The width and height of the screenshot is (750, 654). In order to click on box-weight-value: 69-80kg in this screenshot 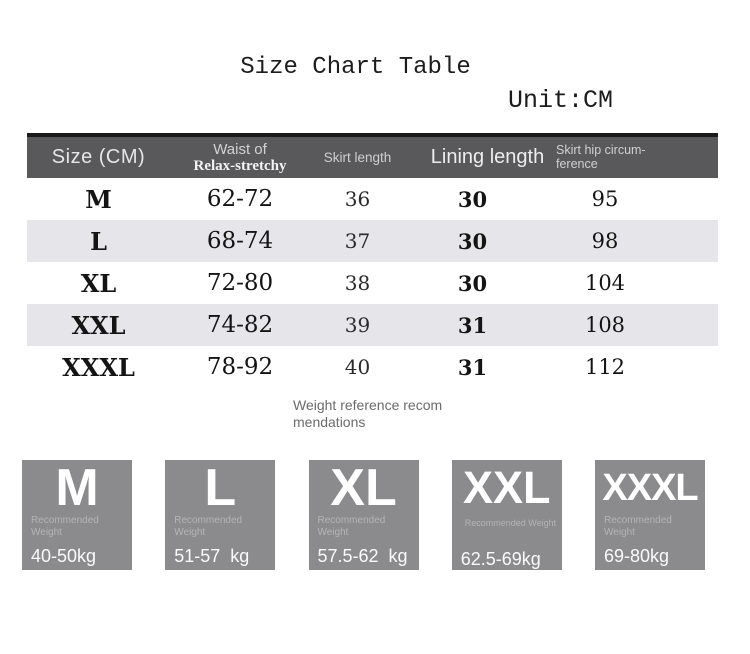, I will do `click(637, 556)`.